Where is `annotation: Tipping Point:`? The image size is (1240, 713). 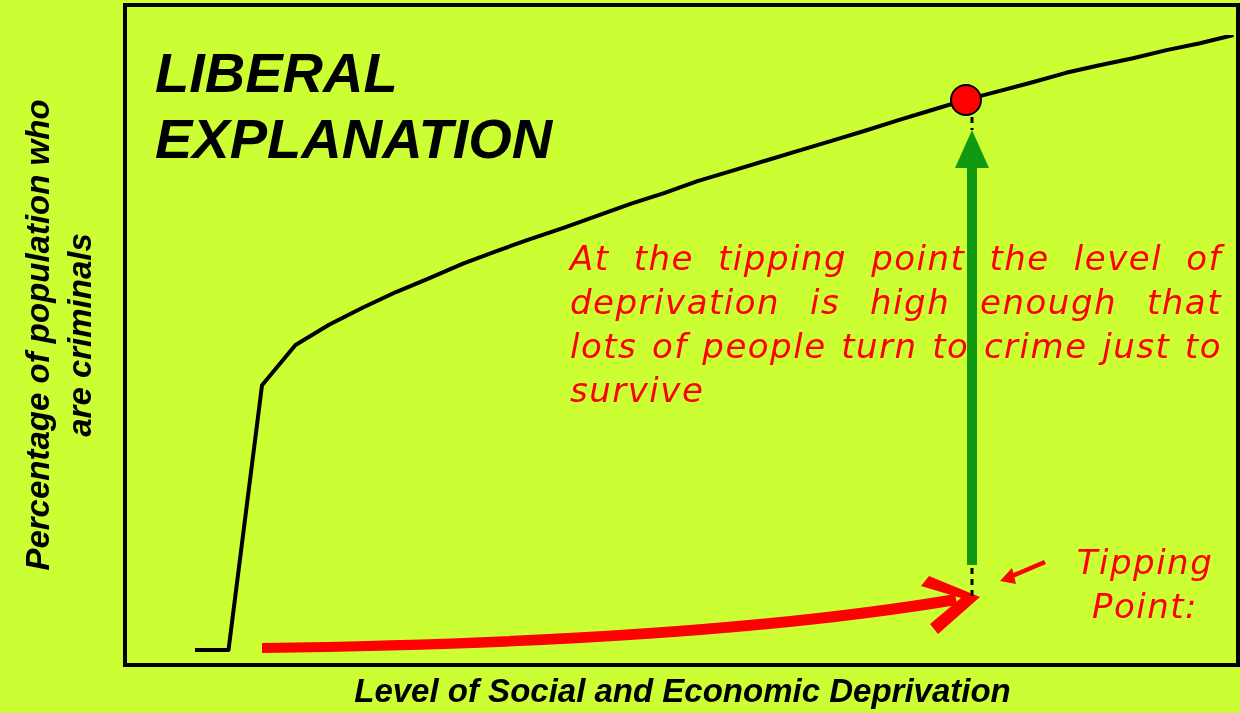 annotation: Tipping Point: is located at coordinates (1145, 584).